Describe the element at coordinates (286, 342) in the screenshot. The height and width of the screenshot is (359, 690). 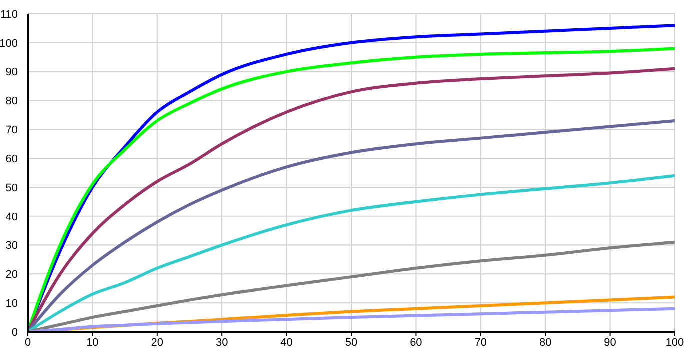
I see `x-tick-label: 40` at that location.